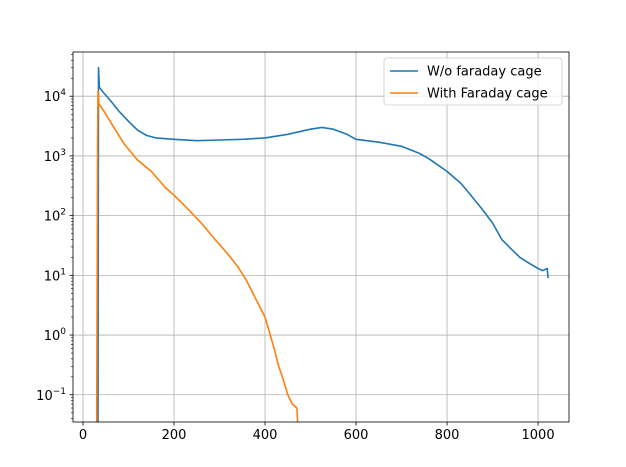  I want to click on legend-label: W/o faraday cage, so click(484, 72).